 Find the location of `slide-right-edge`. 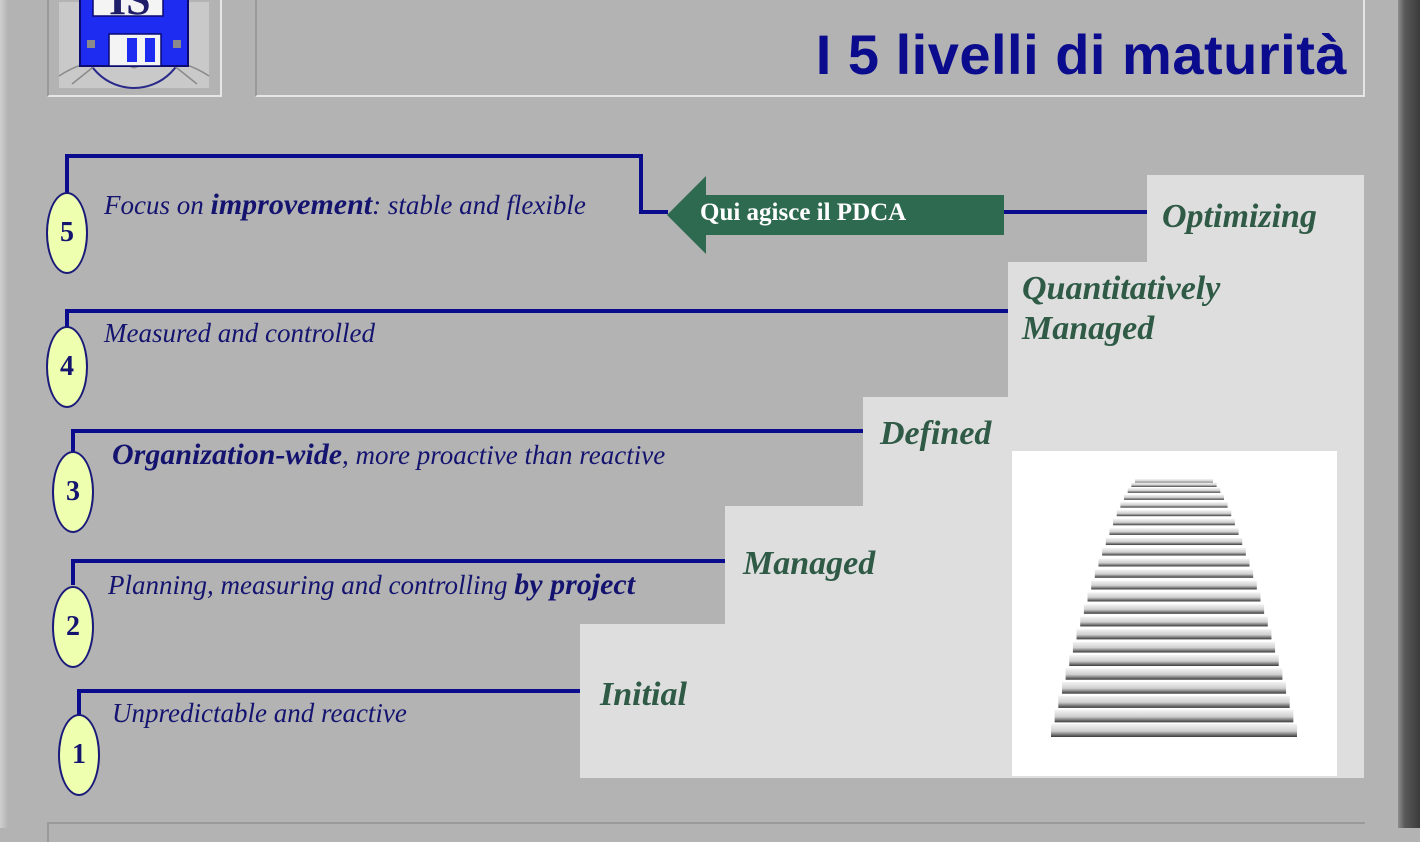

slide-right-edge is located at coordinates (1409, 414).